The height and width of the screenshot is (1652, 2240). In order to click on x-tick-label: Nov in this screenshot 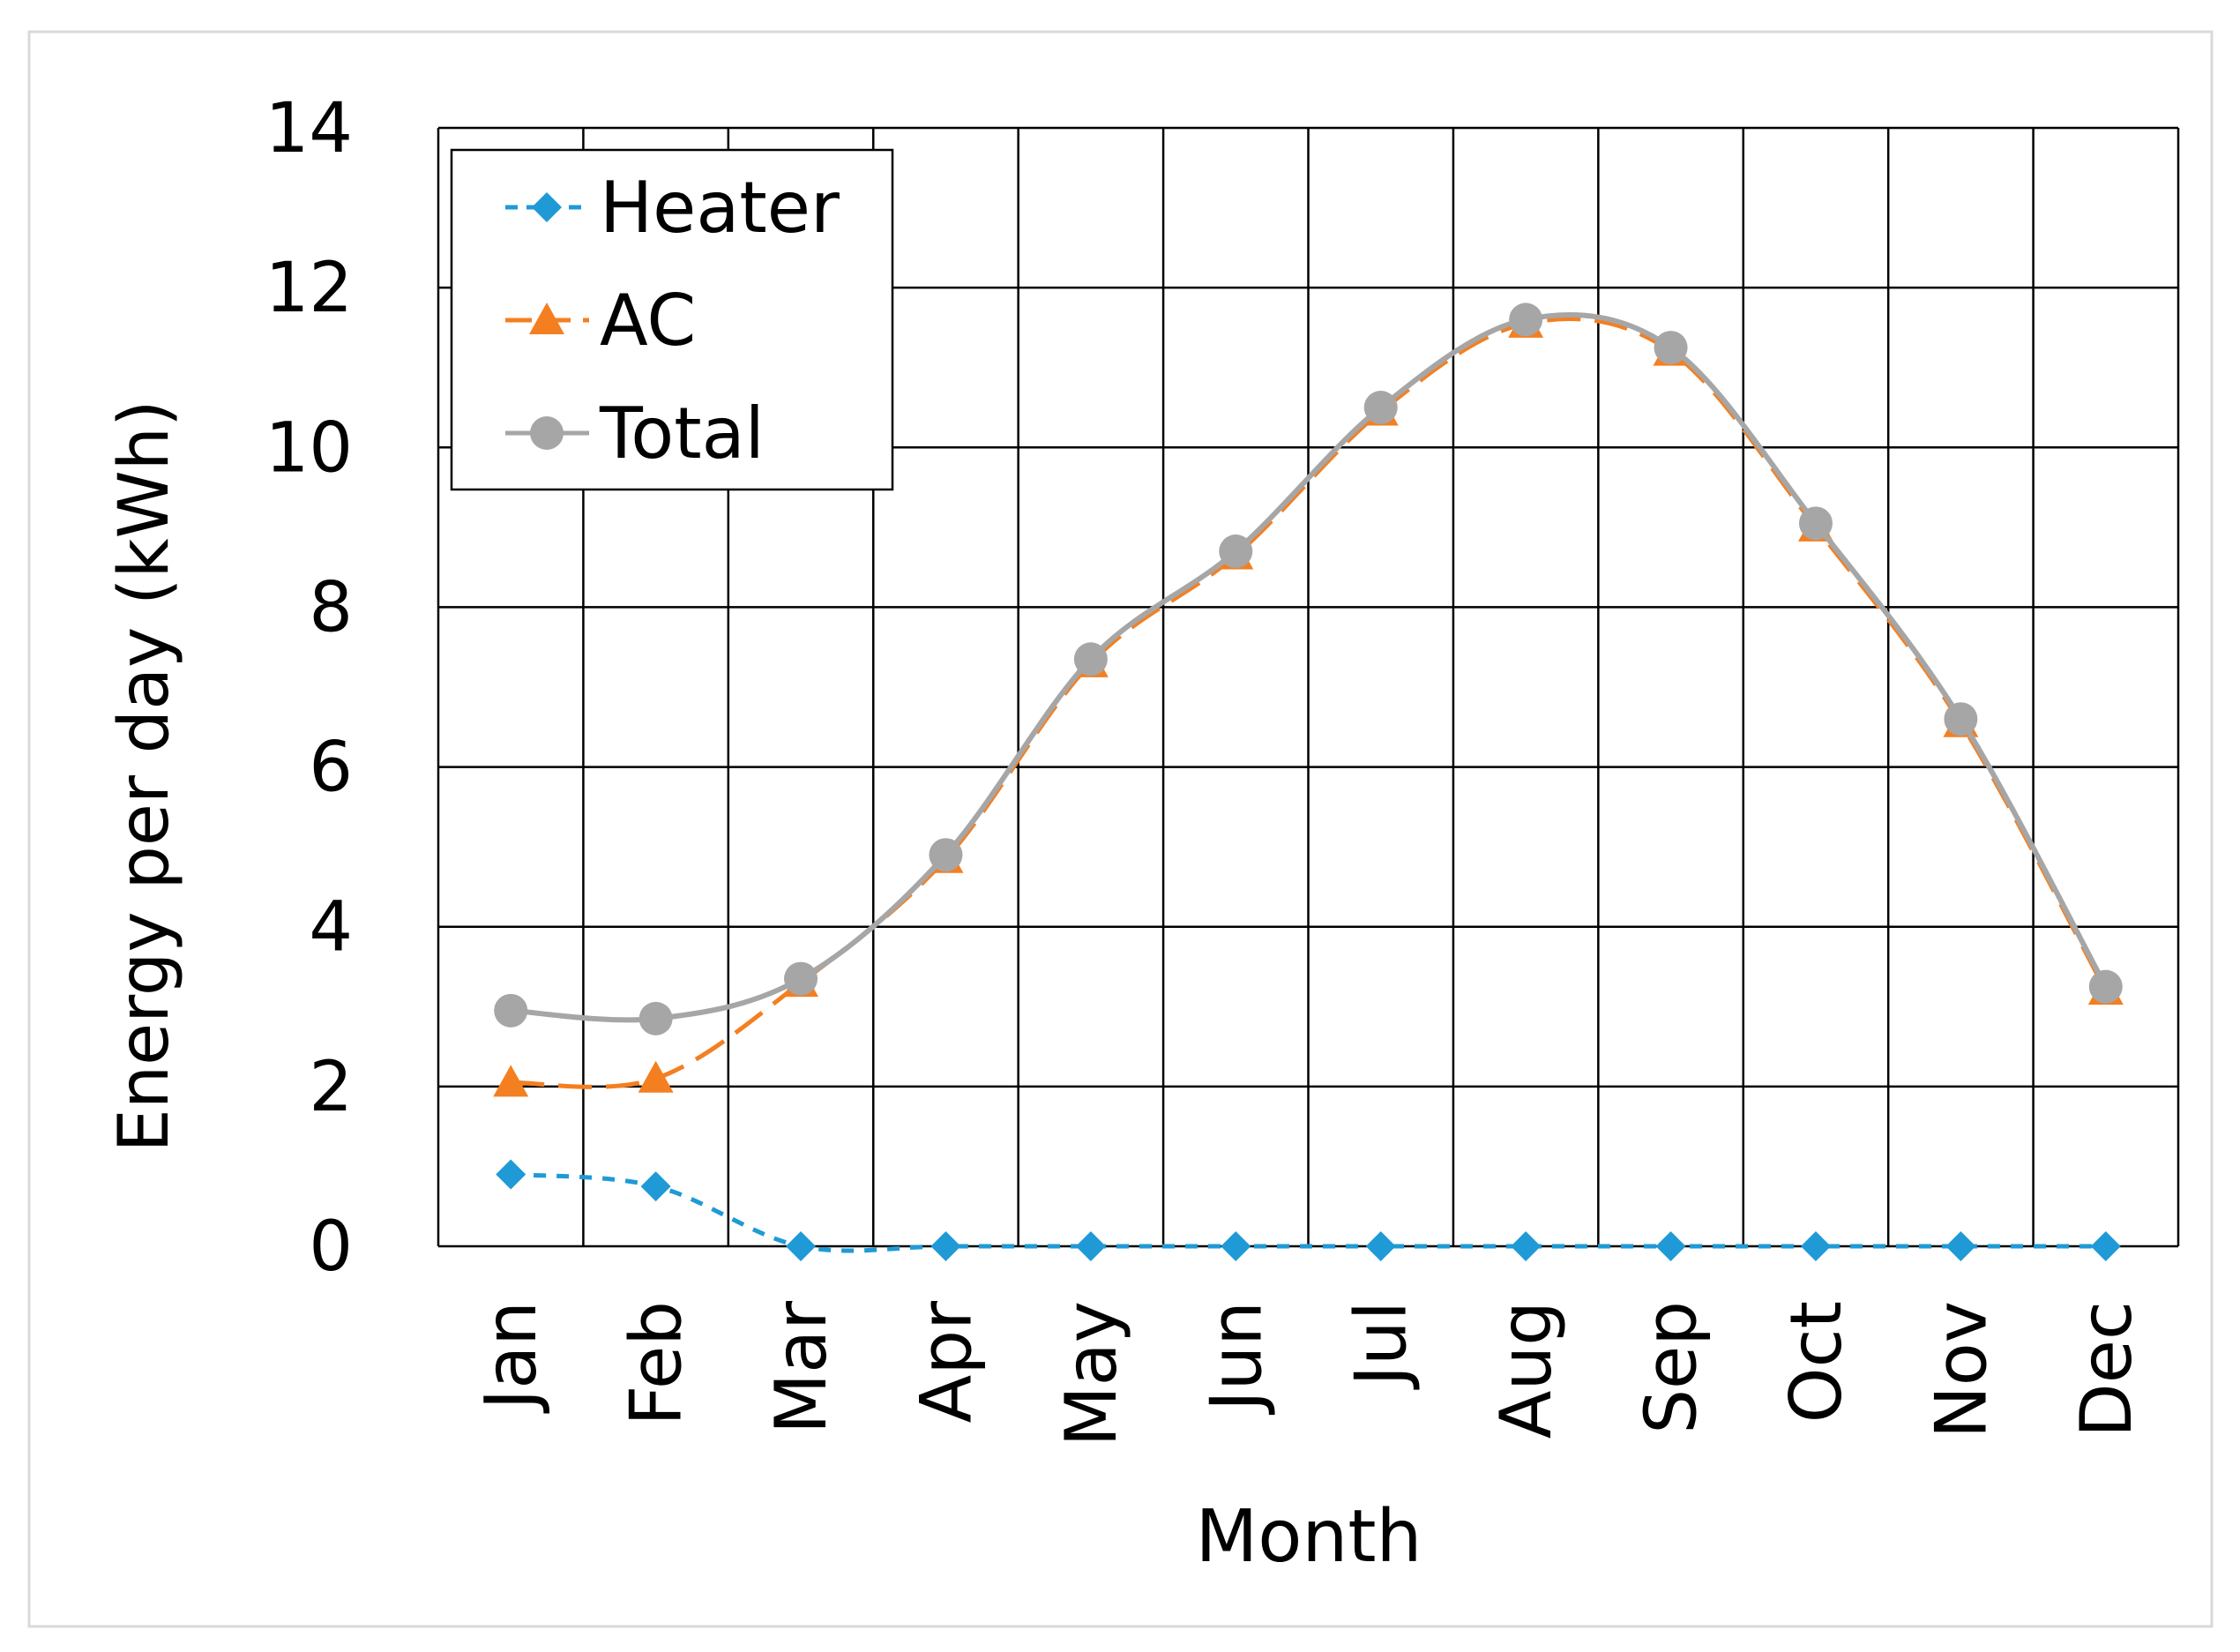, I will do `click(1961, 1370)`.